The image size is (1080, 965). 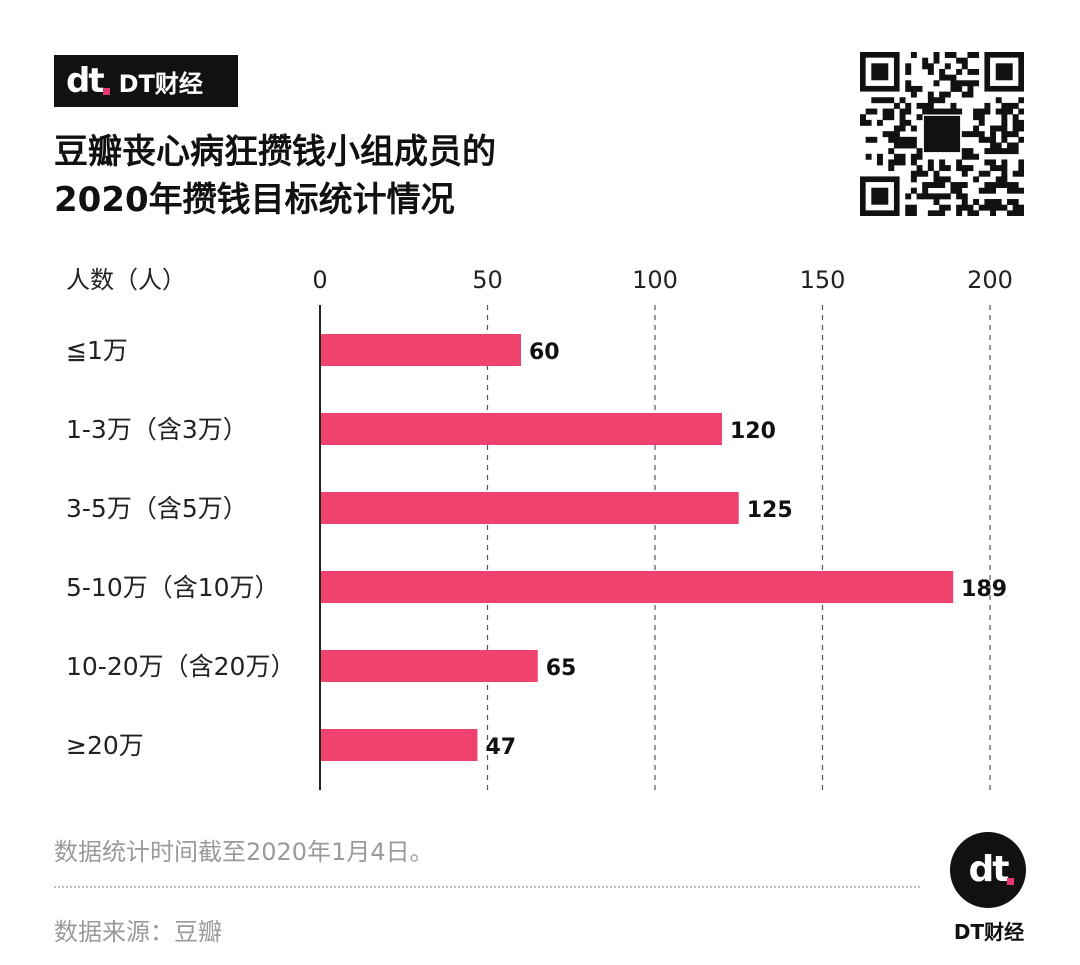 What do you see at coordinates (126, 280) in the screenshot?
I see `axis-title: 人数（人）` at bounding box center [126, 280].